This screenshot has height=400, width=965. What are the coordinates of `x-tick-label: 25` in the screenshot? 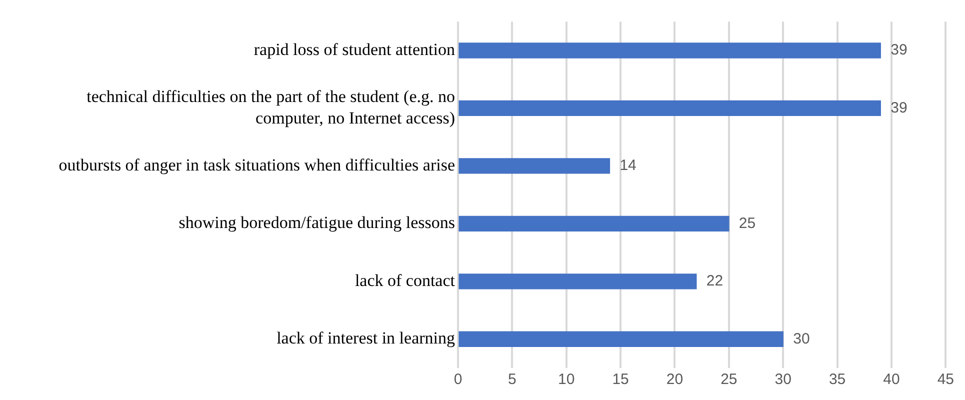 It's located at (729, 379).